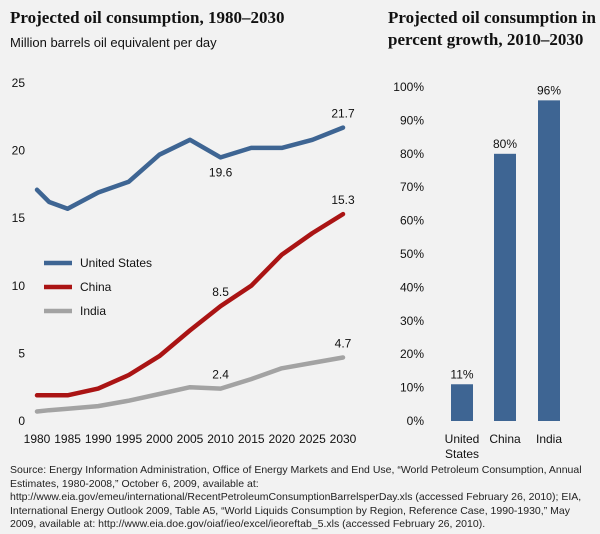  I want to click on y-tick-label: 10, so click(19, 286).